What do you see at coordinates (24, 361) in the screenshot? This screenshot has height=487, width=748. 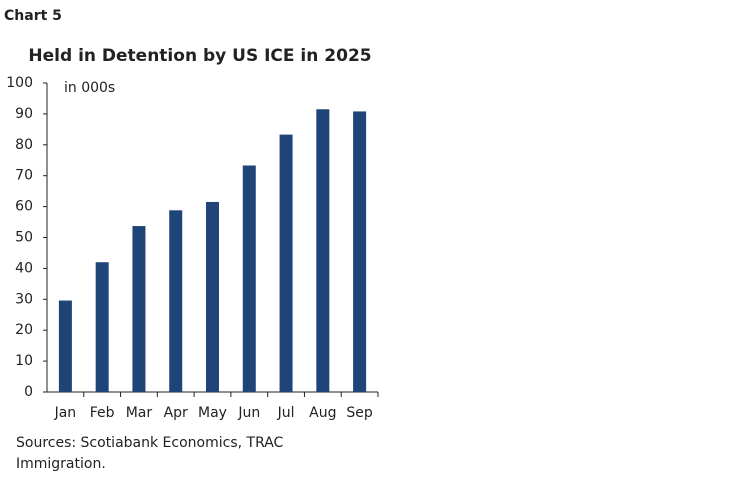 I see `y-tick-label: 10` at bounding box center [24, 361].